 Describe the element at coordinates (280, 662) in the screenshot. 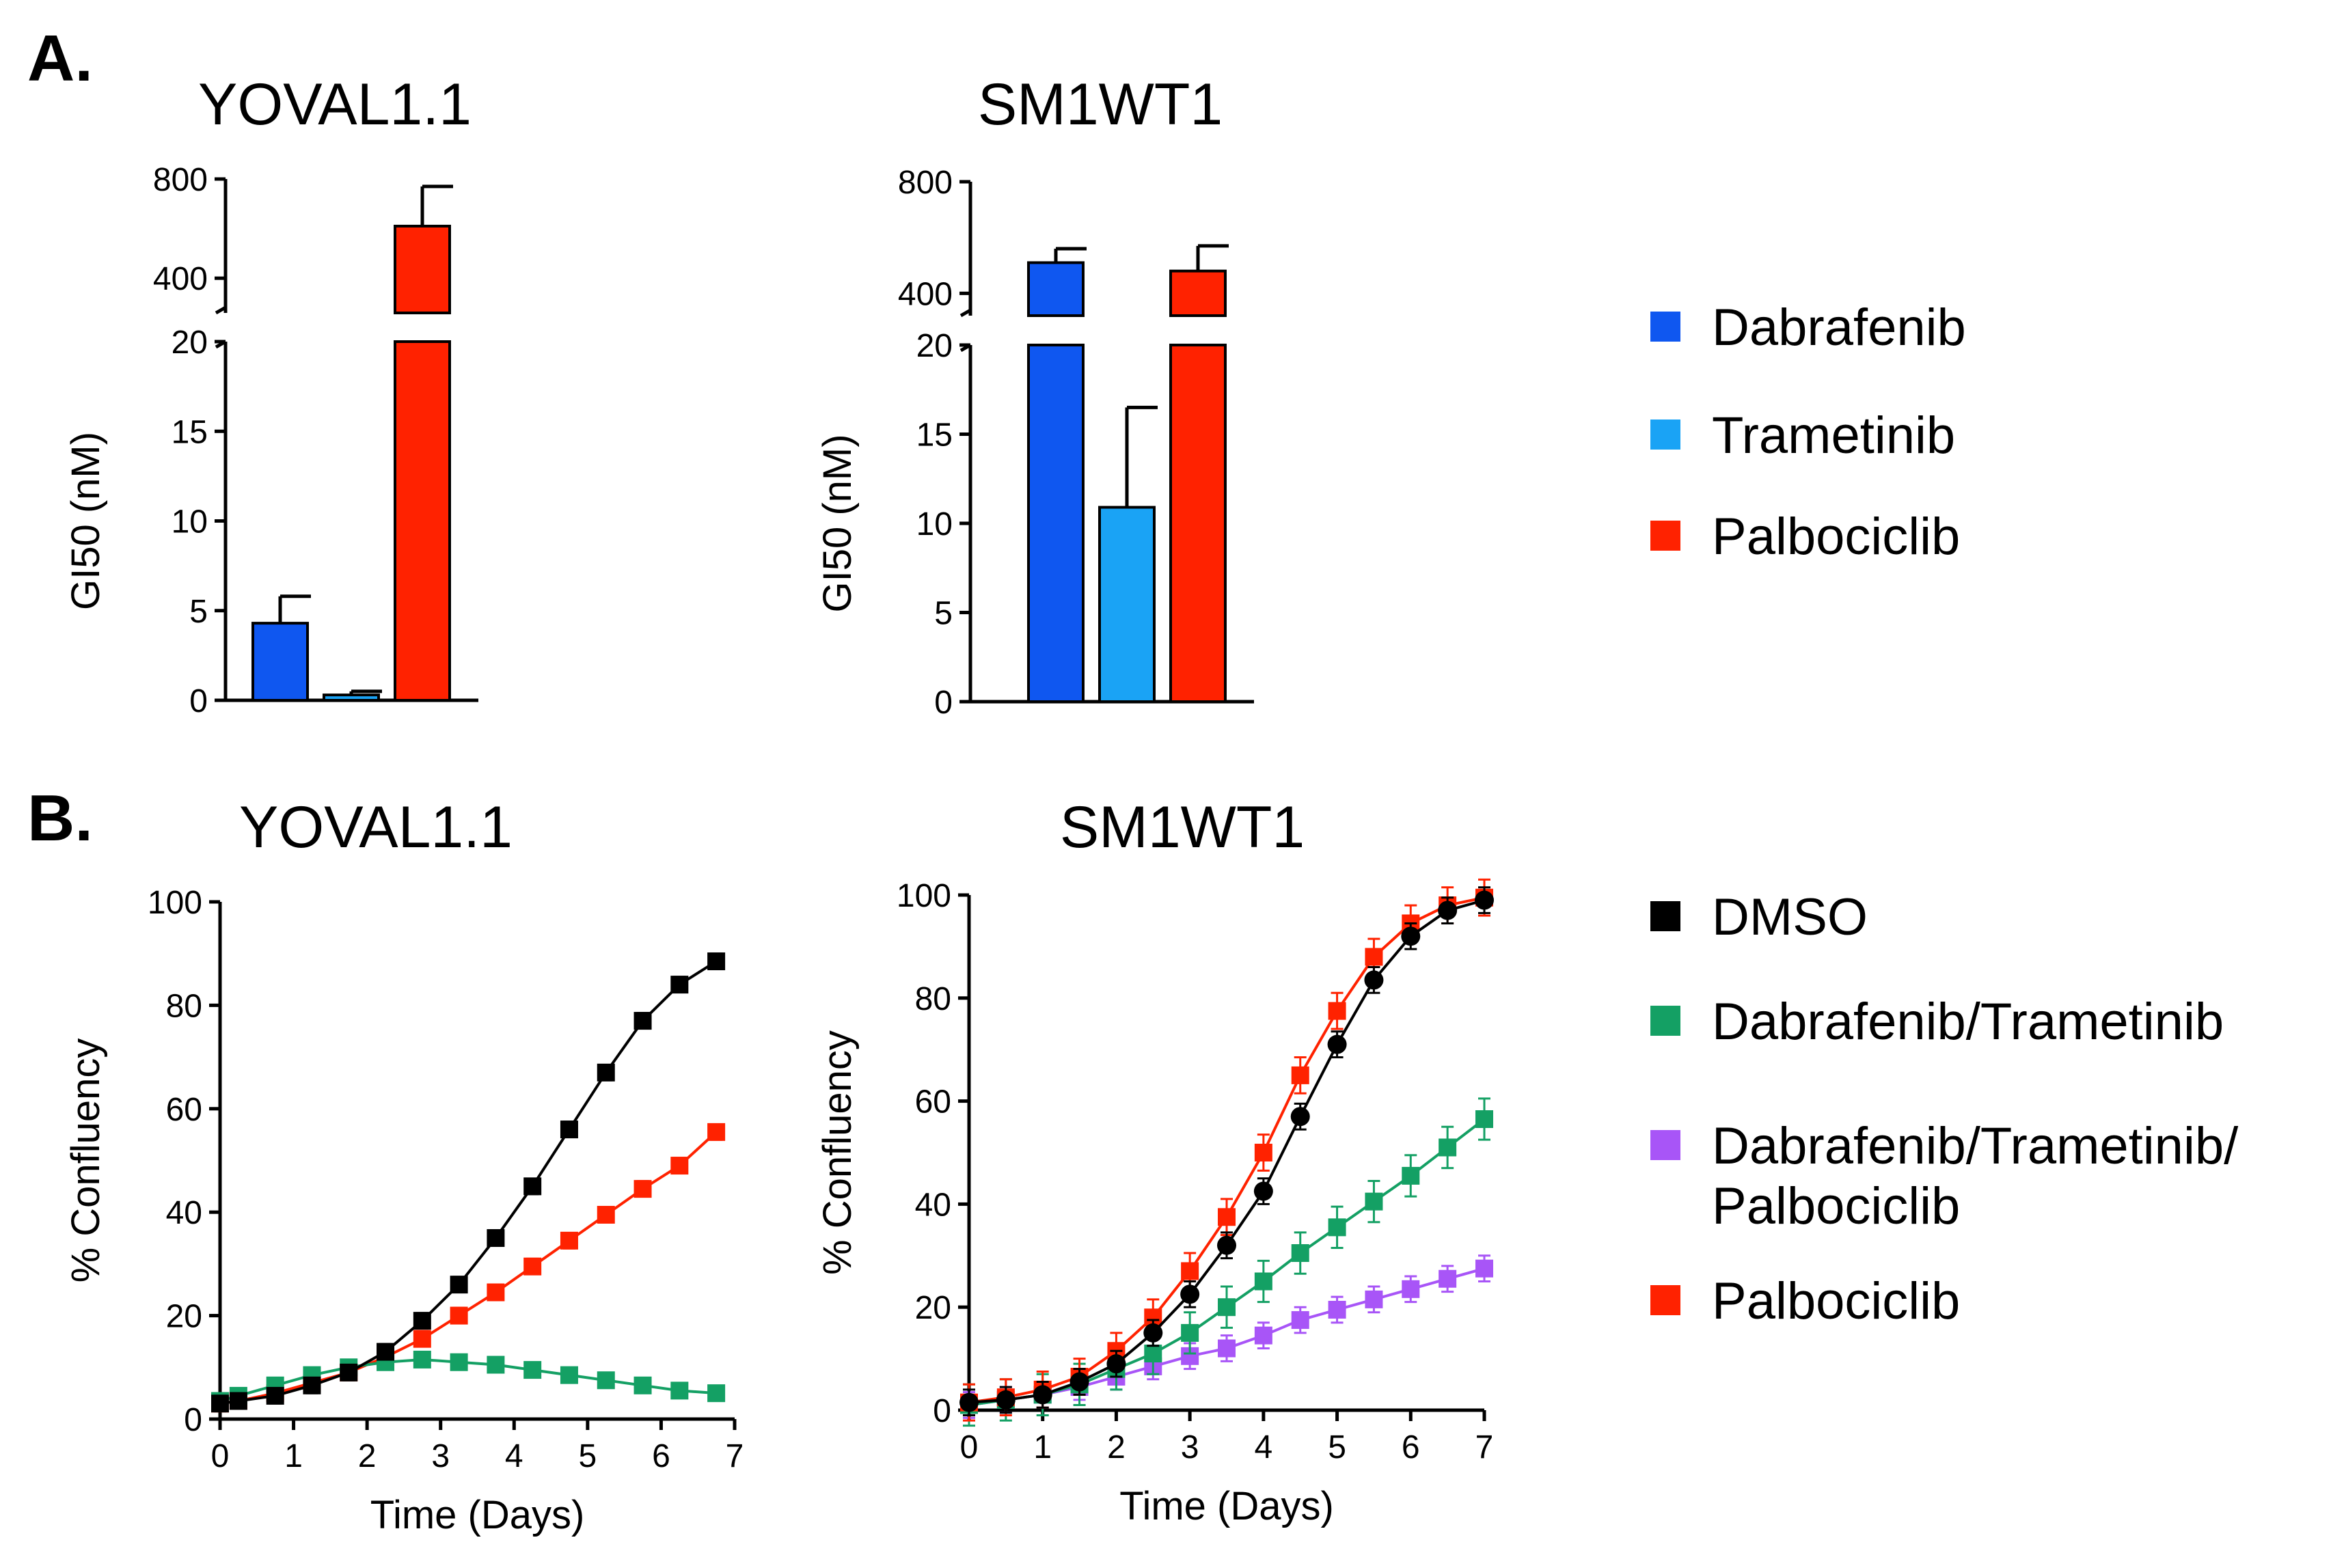

I see `bar-dabrafenib` at that location.